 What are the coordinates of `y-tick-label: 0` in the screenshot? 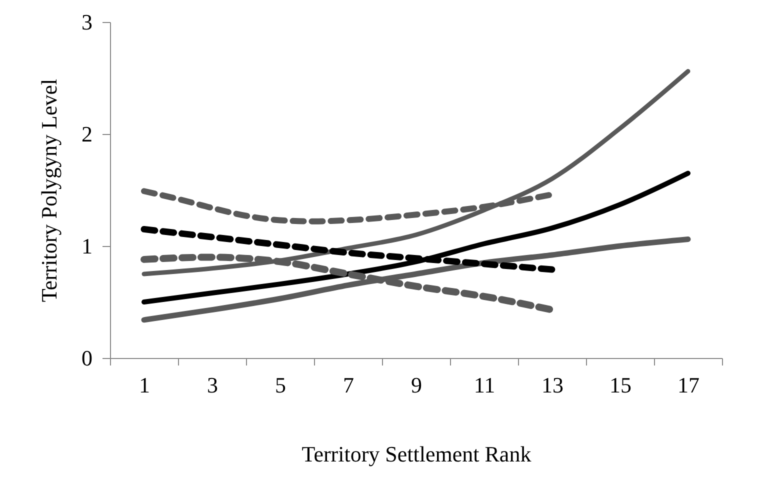 It's located at (87, 358).